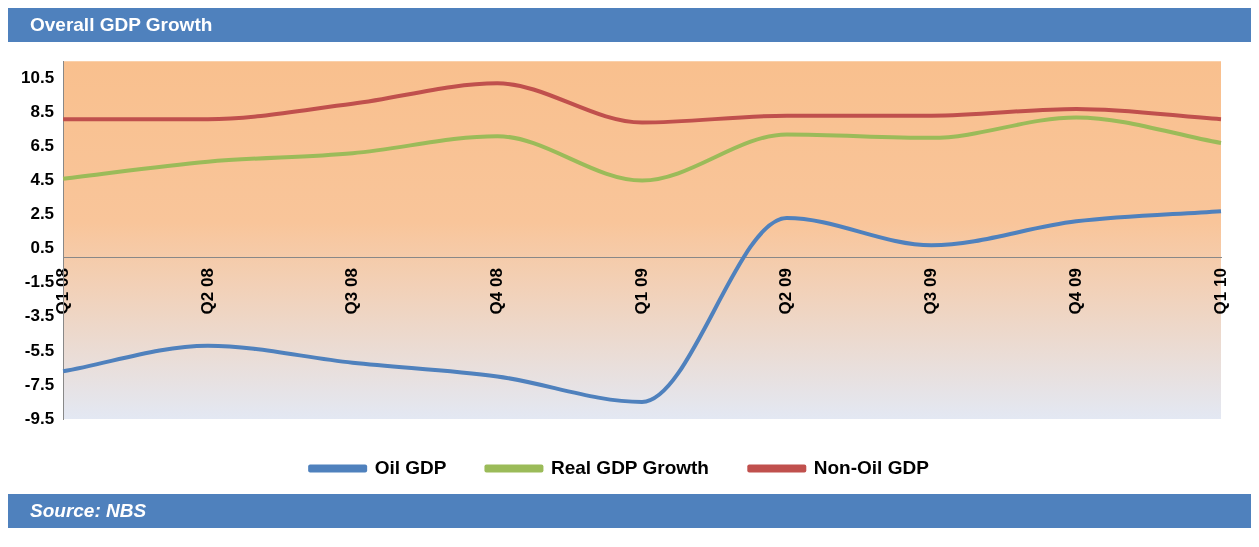 The height and width of the screenshot is (547, 1259). I want to click on x-tick-label: Q3 08, so click(352, 291).